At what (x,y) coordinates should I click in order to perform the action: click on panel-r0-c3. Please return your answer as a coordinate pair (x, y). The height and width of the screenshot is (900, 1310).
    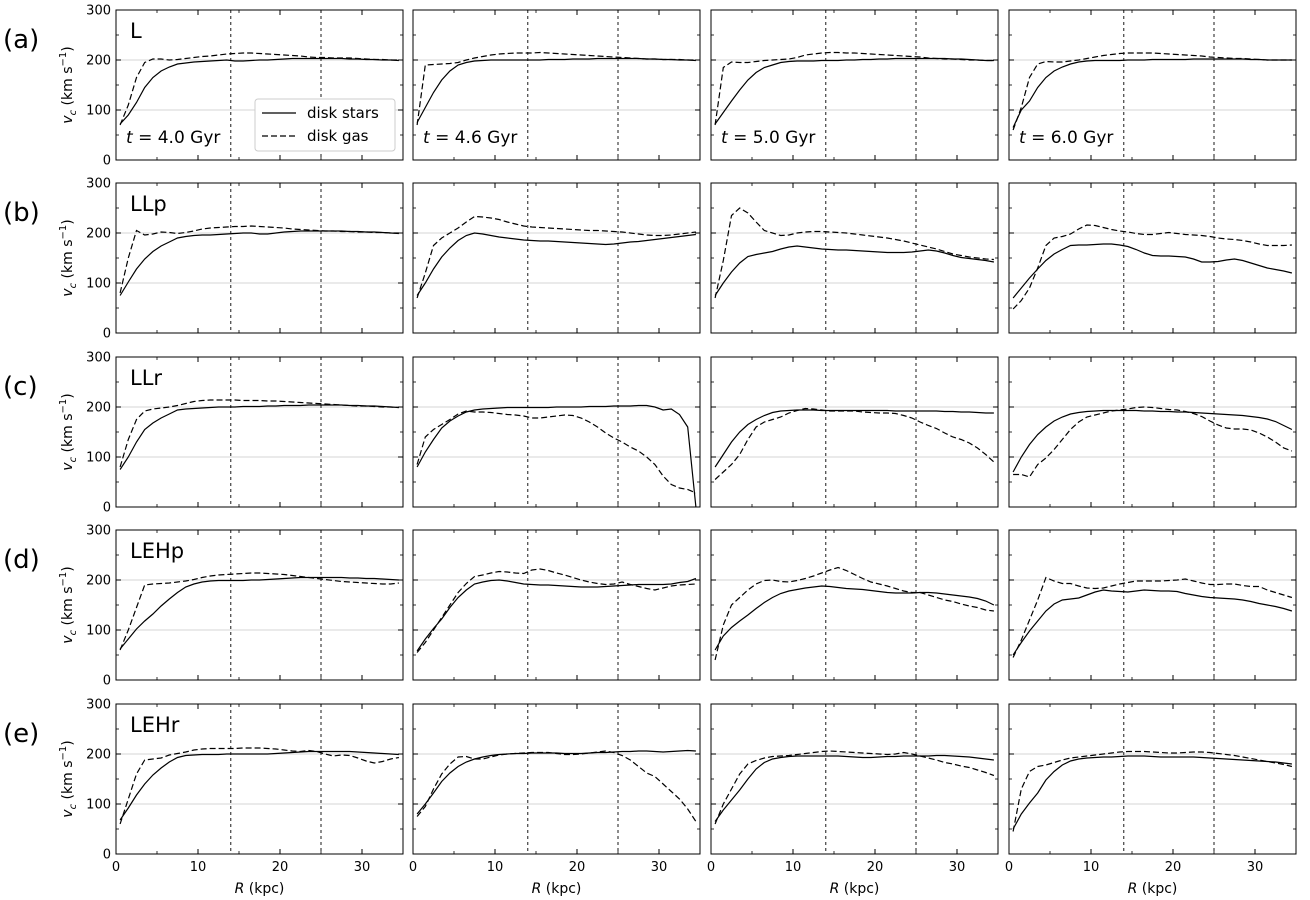
    Looking at the image, I should click on (1152, 85).